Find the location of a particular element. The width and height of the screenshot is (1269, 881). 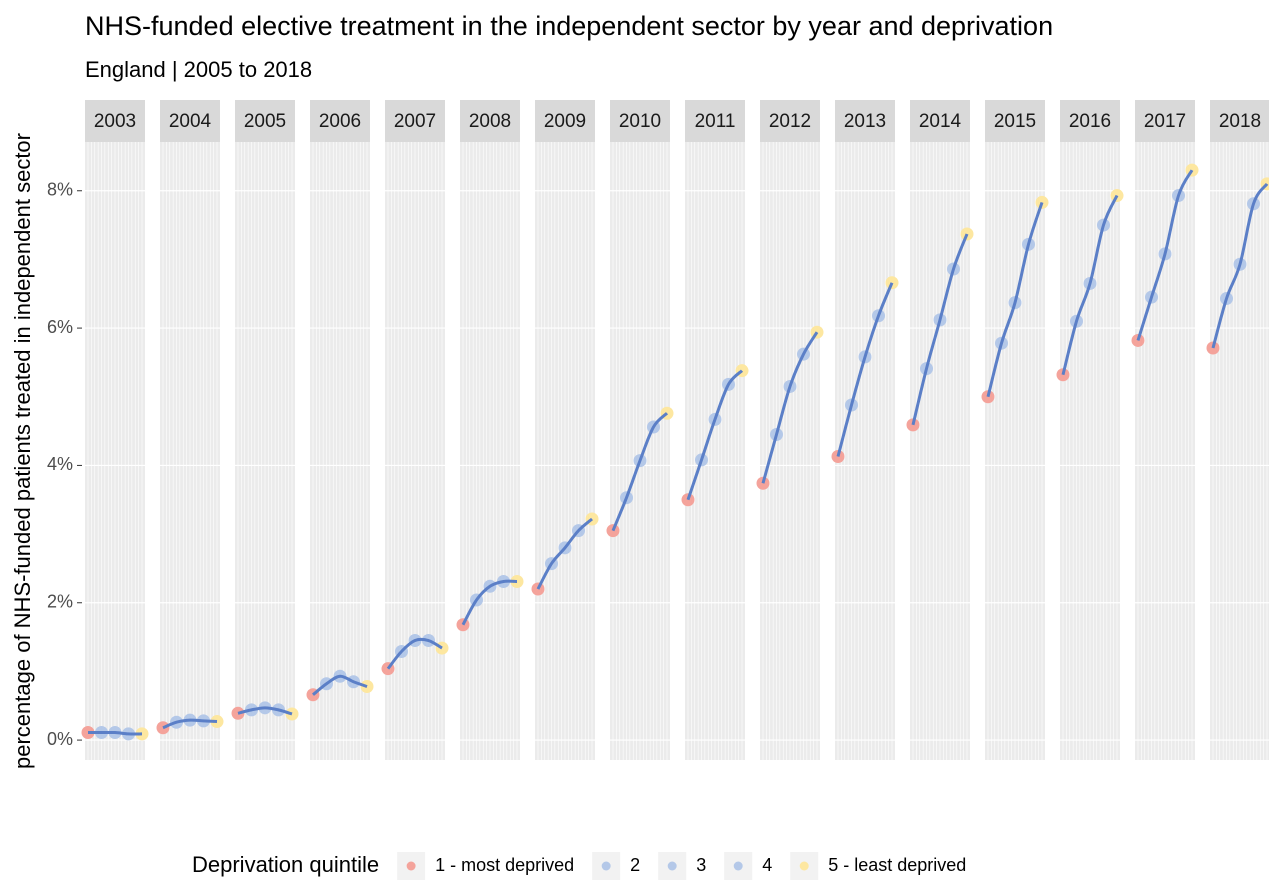

facet-label: 2010 is located at coordinates (640, 121).